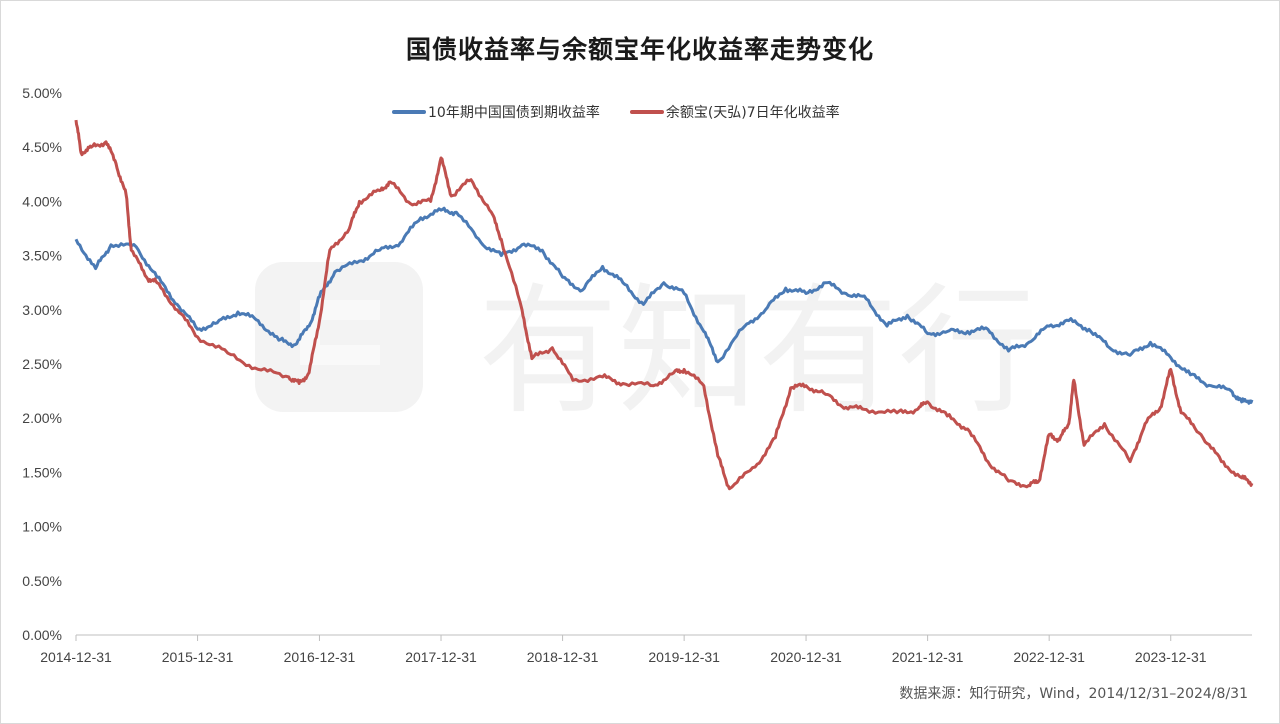 This screenshot has height=724, width=1280. Describe the element at coordinates (42, 418) in the screenshot. I see `y-tick-label: 2.00%` at that location.